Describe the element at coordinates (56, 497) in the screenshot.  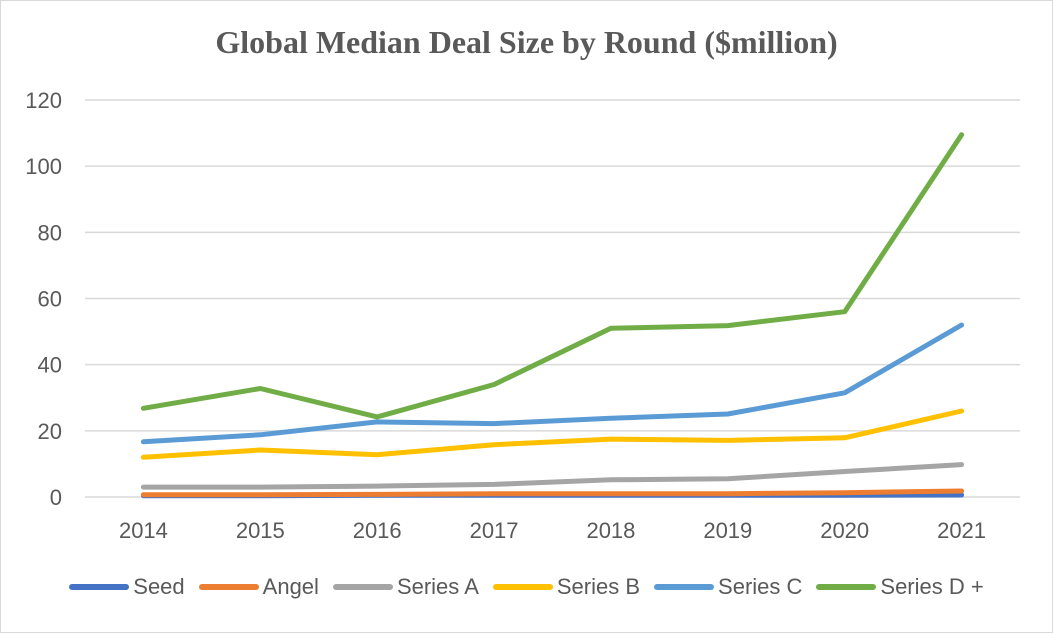
I see `y-tick-label: 0` at that location.